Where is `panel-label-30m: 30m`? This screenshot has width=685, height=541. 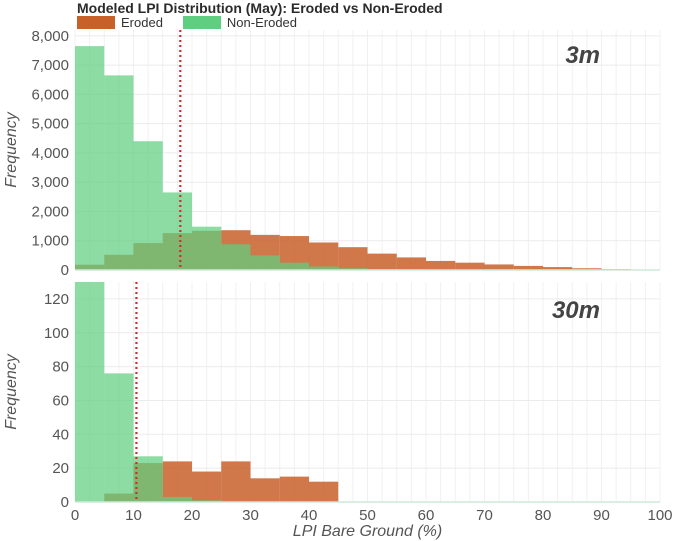 panel-label-30m: 30m is located at coordinates (576, 310).